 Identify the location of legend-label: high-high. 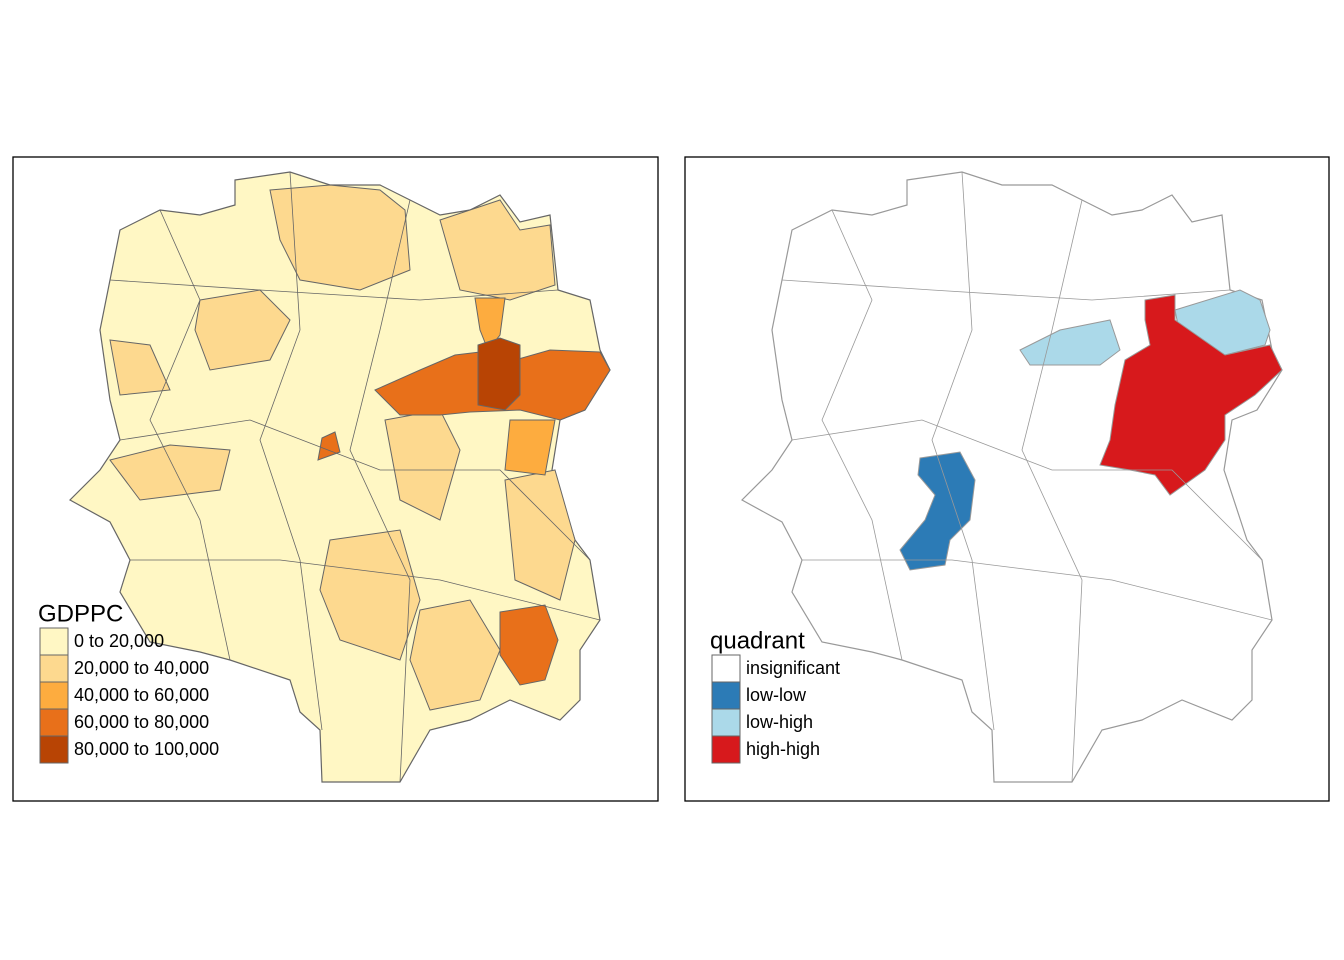
(783, 749).